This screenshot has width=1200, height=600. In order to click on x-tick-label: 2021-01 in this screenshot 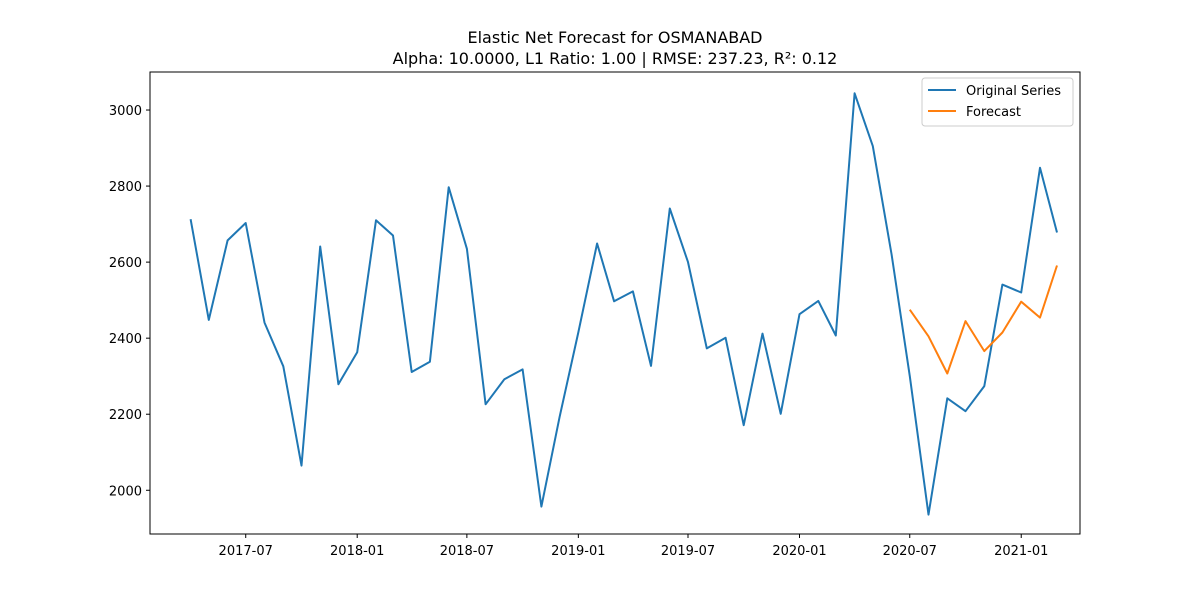, I will do `click(1021, 551)`.